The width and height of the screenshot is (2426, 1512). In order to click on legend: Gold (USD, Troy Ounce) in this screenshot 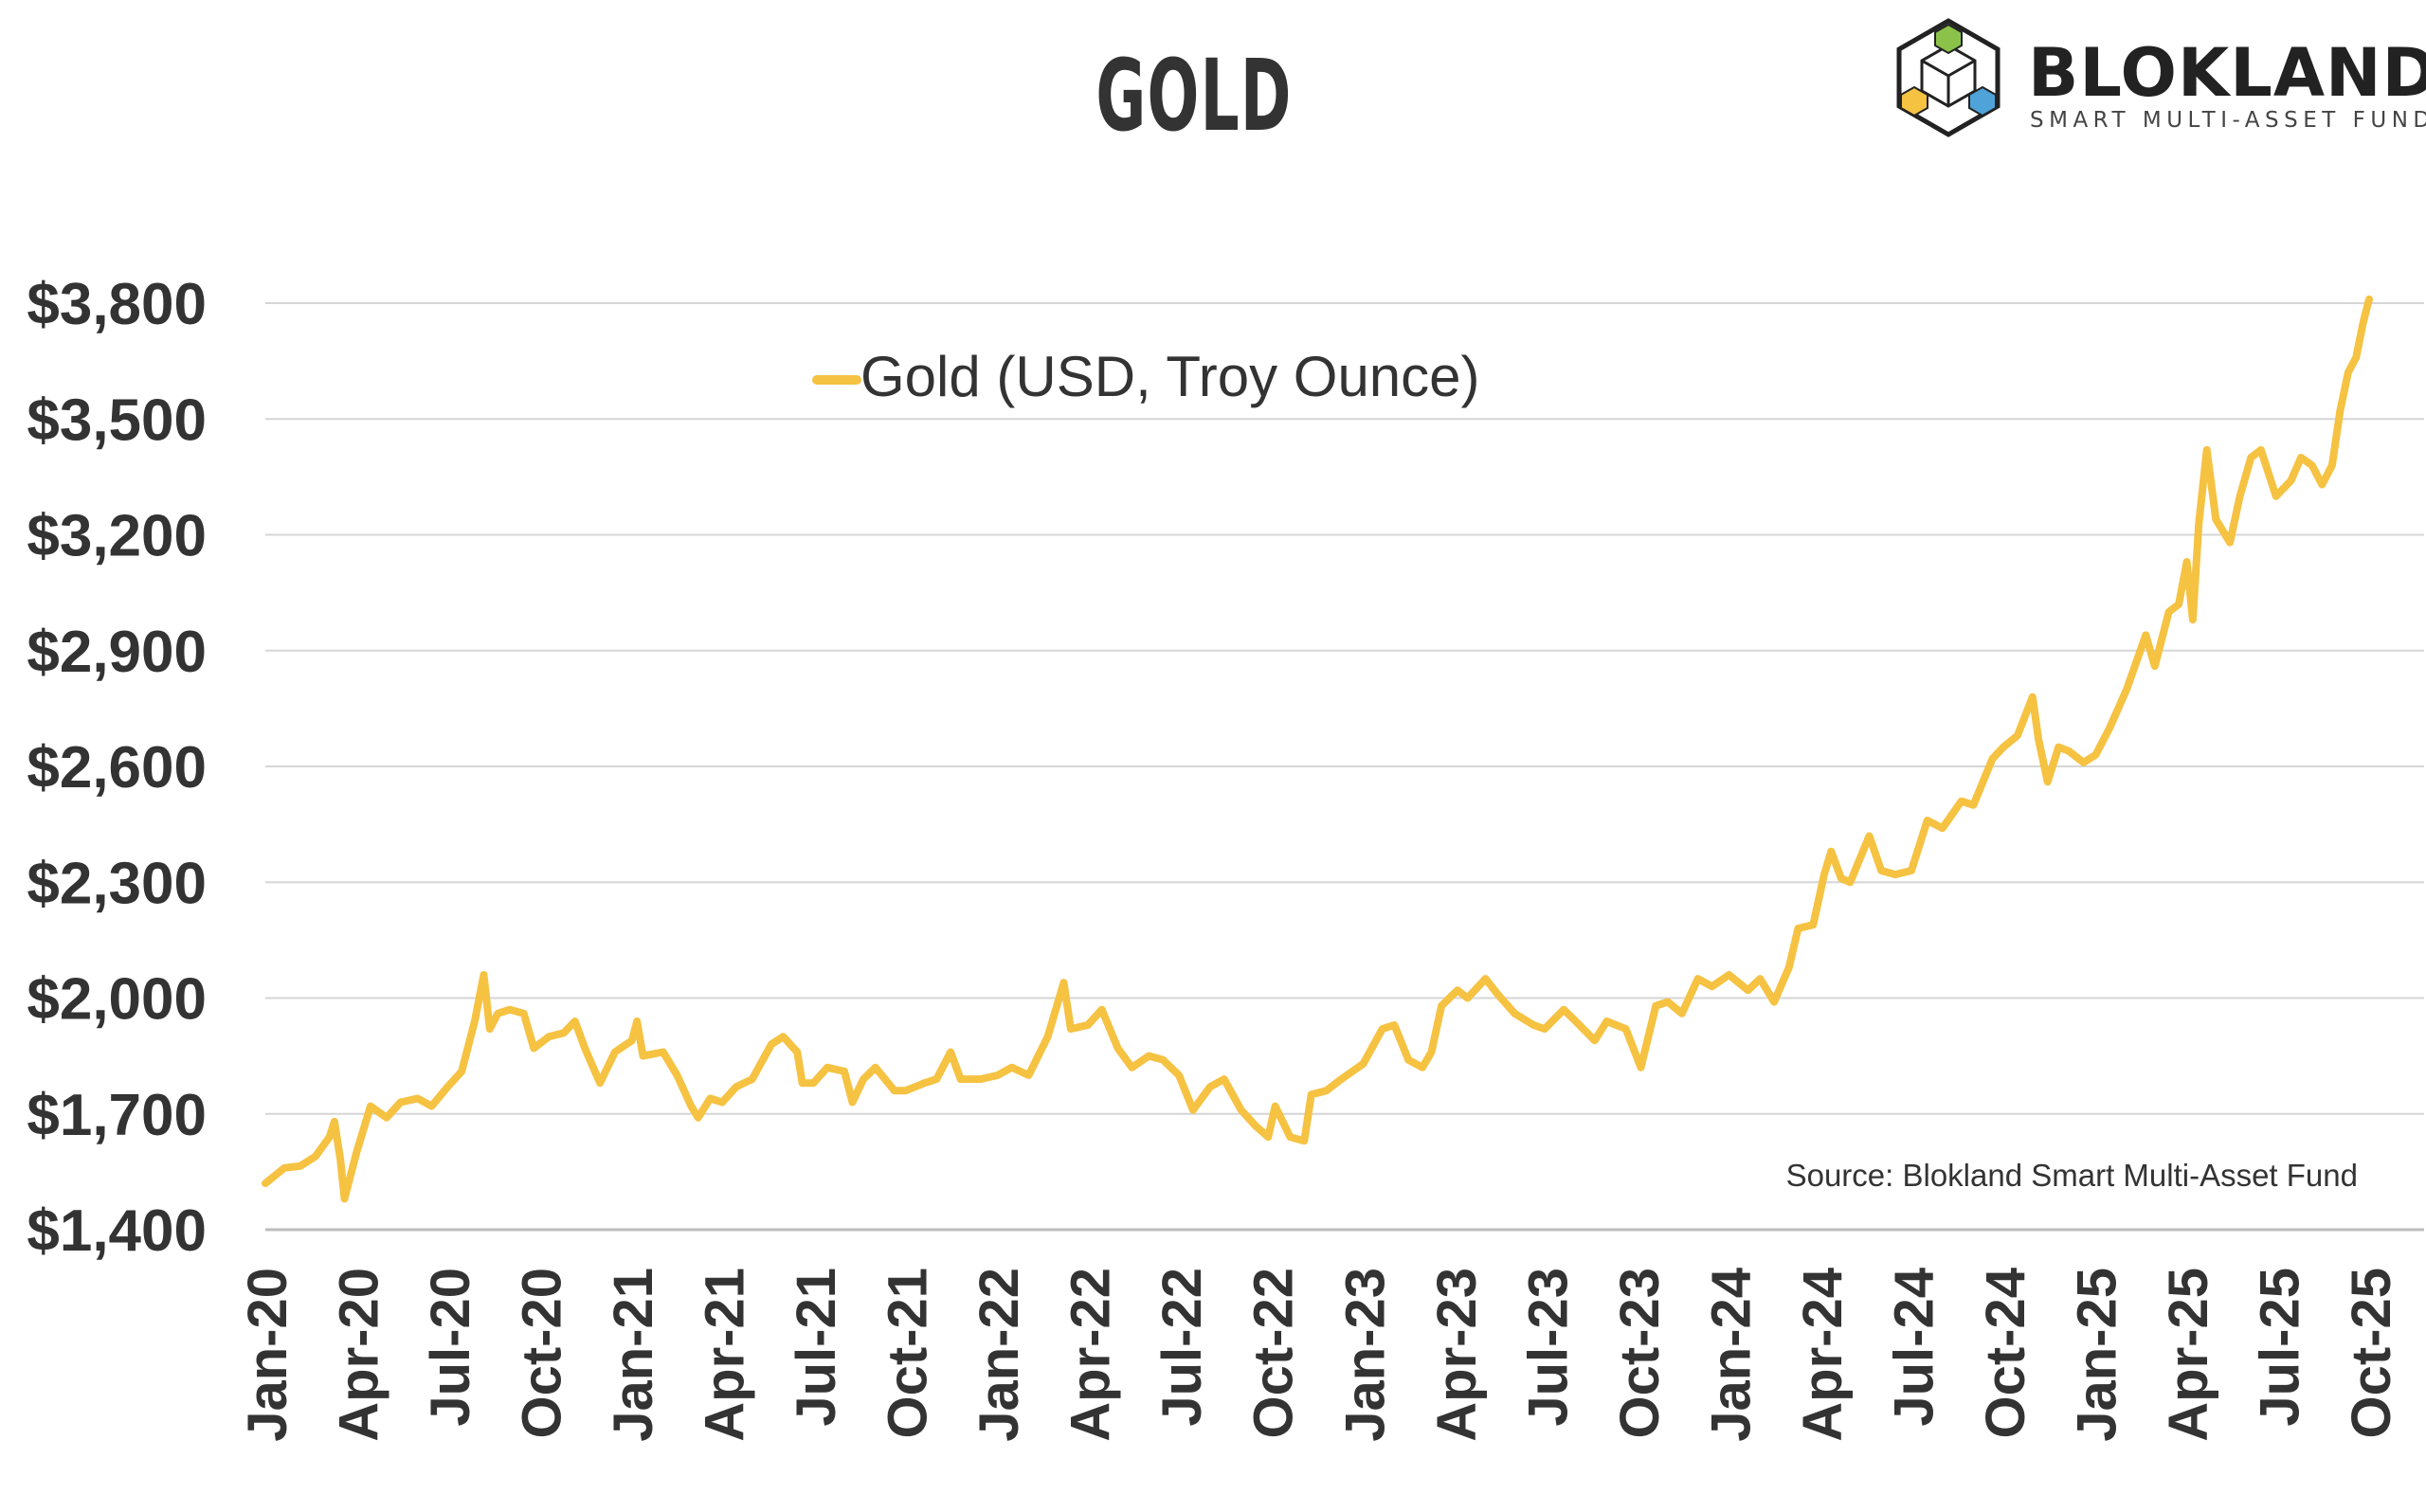, I will do `click(1146, 376)`.